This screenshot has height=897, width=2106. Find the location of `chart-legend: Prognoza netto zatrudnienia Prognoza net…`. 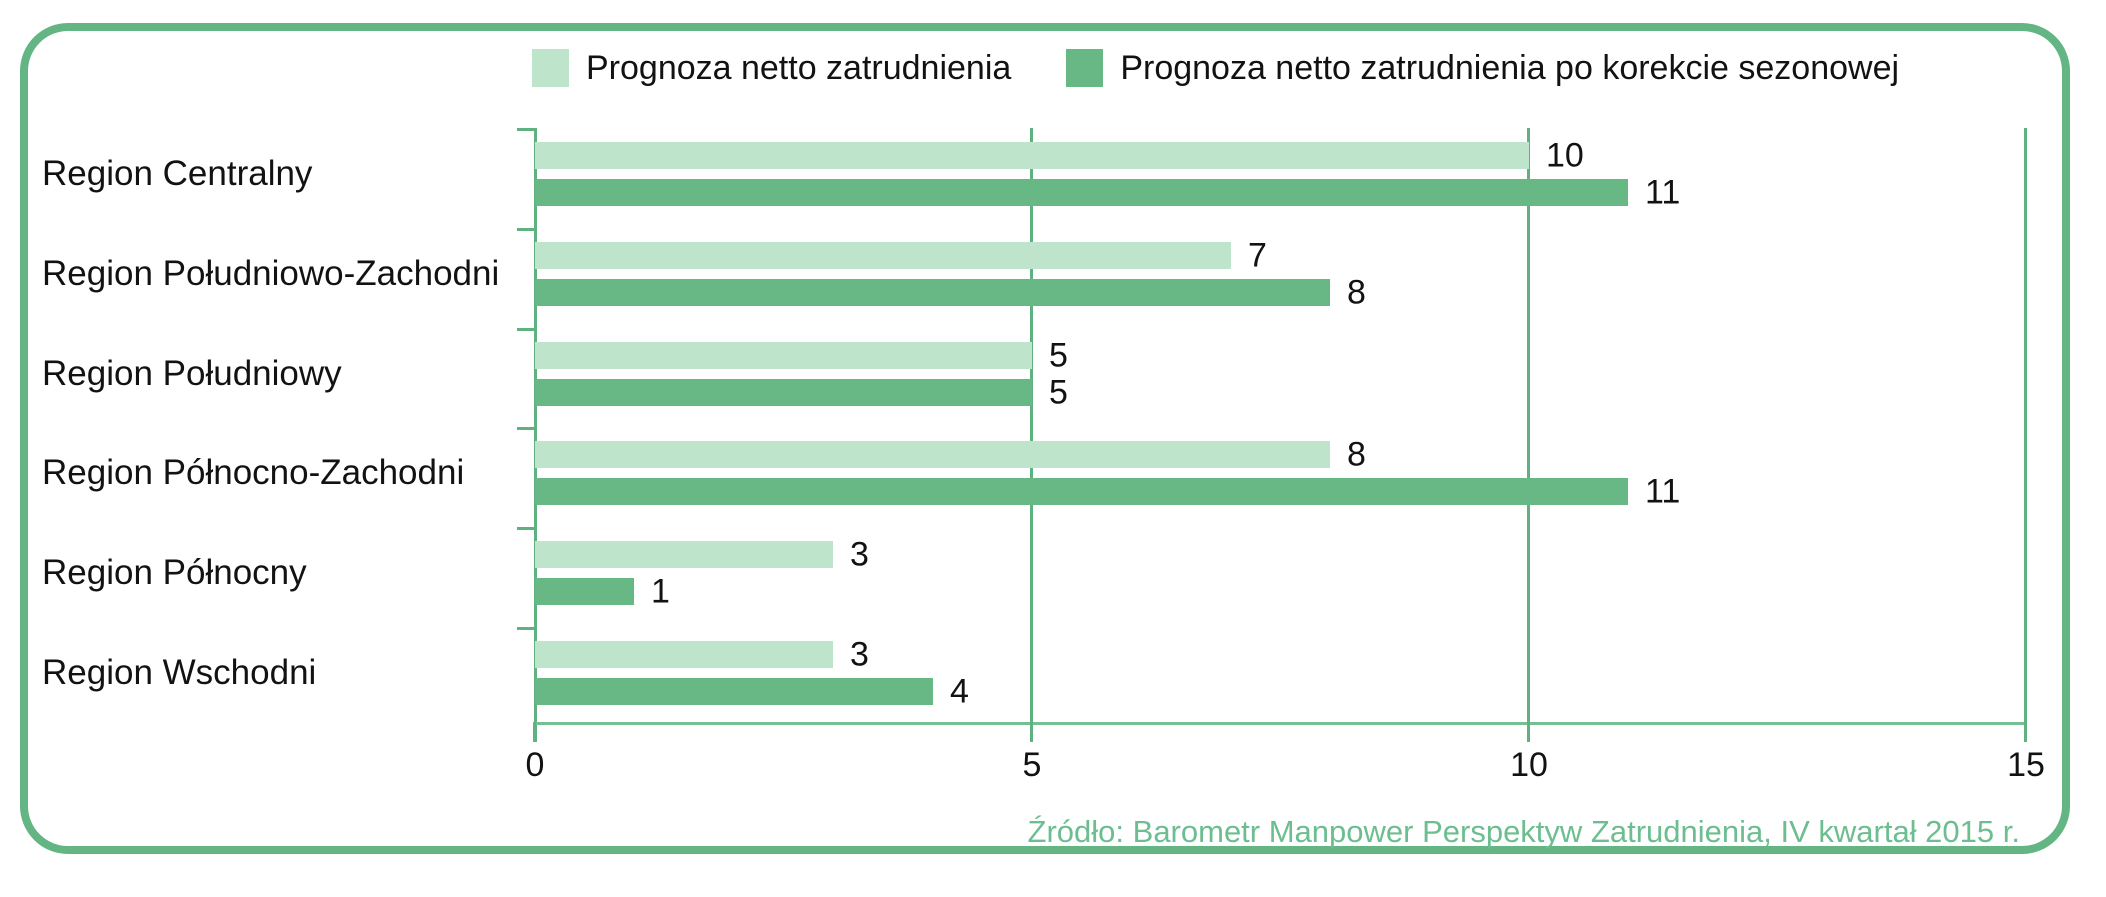

chart-legend: Prognoza netto zatrudnienia Prognoza net… is located at coordinates (1215, 68).